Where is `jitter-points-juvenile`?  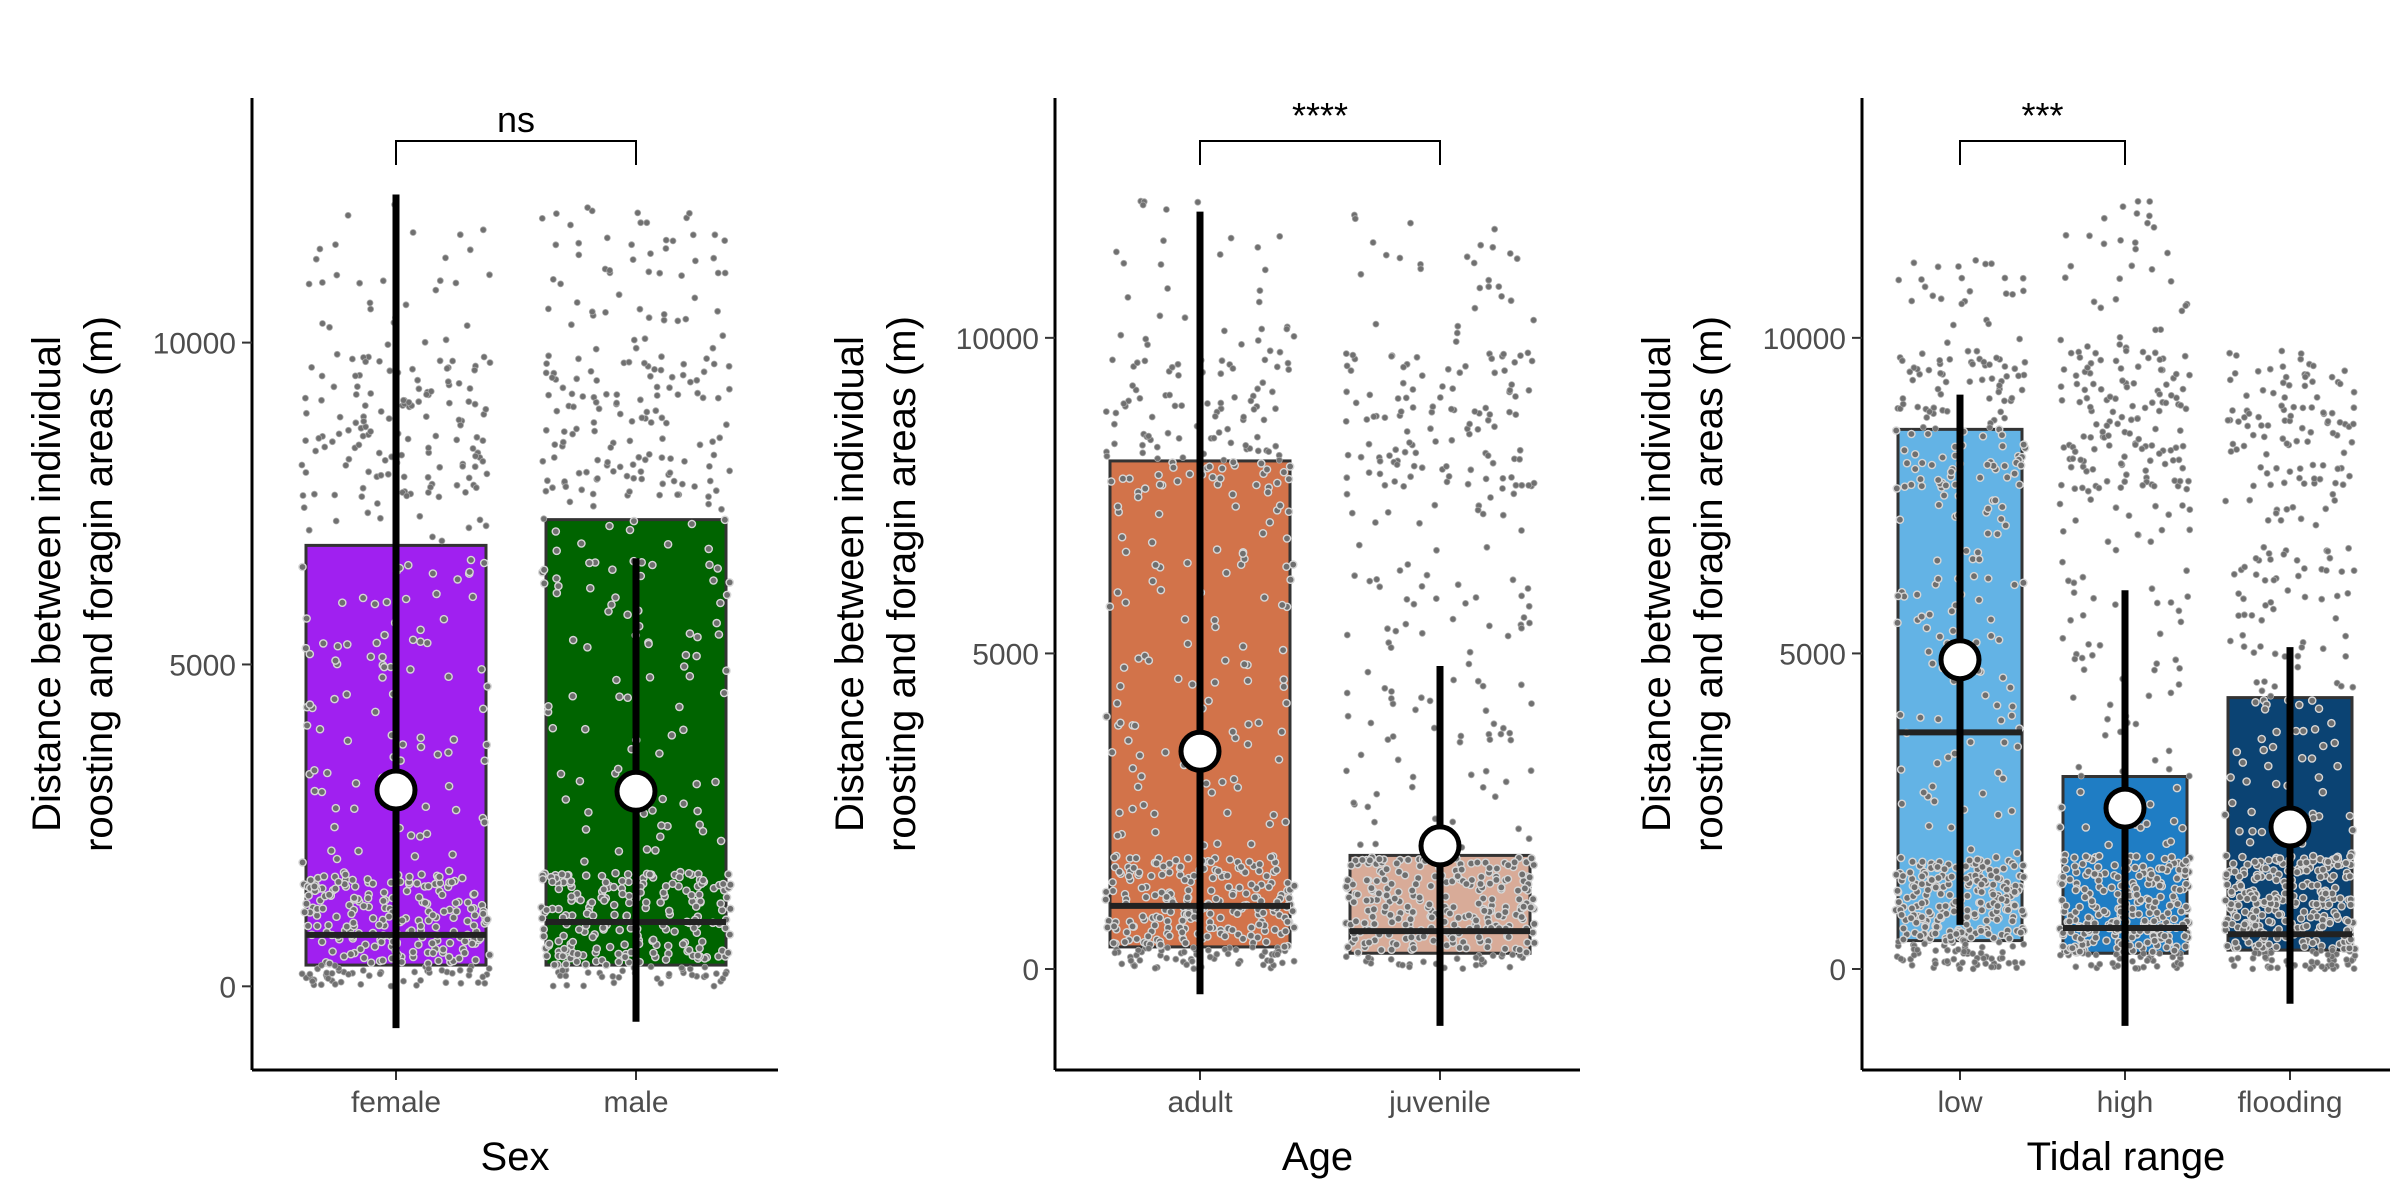 jitter-points-juvenile is located at coordinates (1440, 591).